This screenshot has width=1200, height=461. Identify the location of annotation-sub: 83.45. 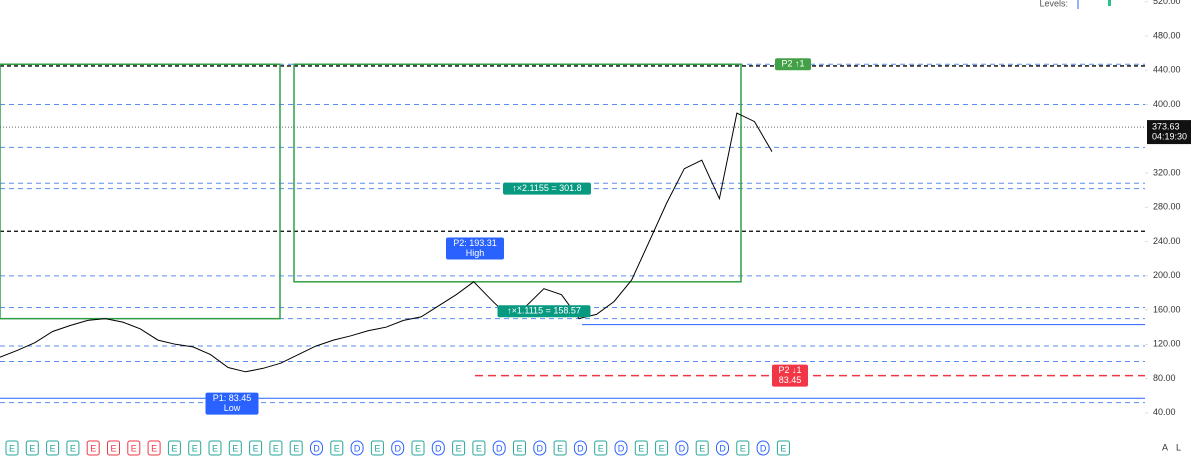
(790, 380).